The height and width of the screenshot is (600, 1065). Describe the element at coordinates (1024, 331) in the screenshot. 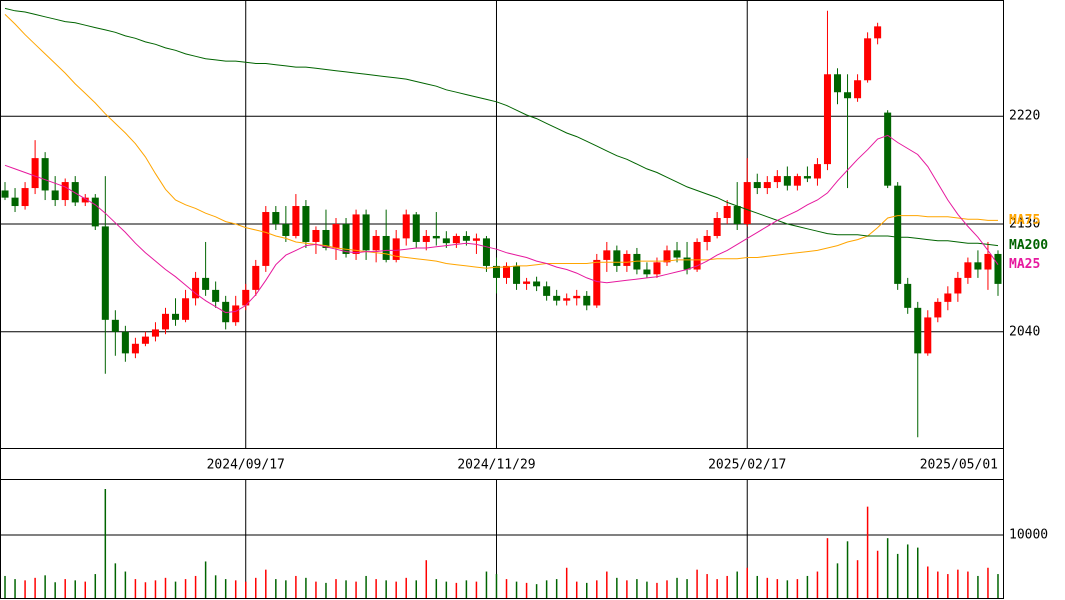

I see `y-tick-label: 2040` at that location.